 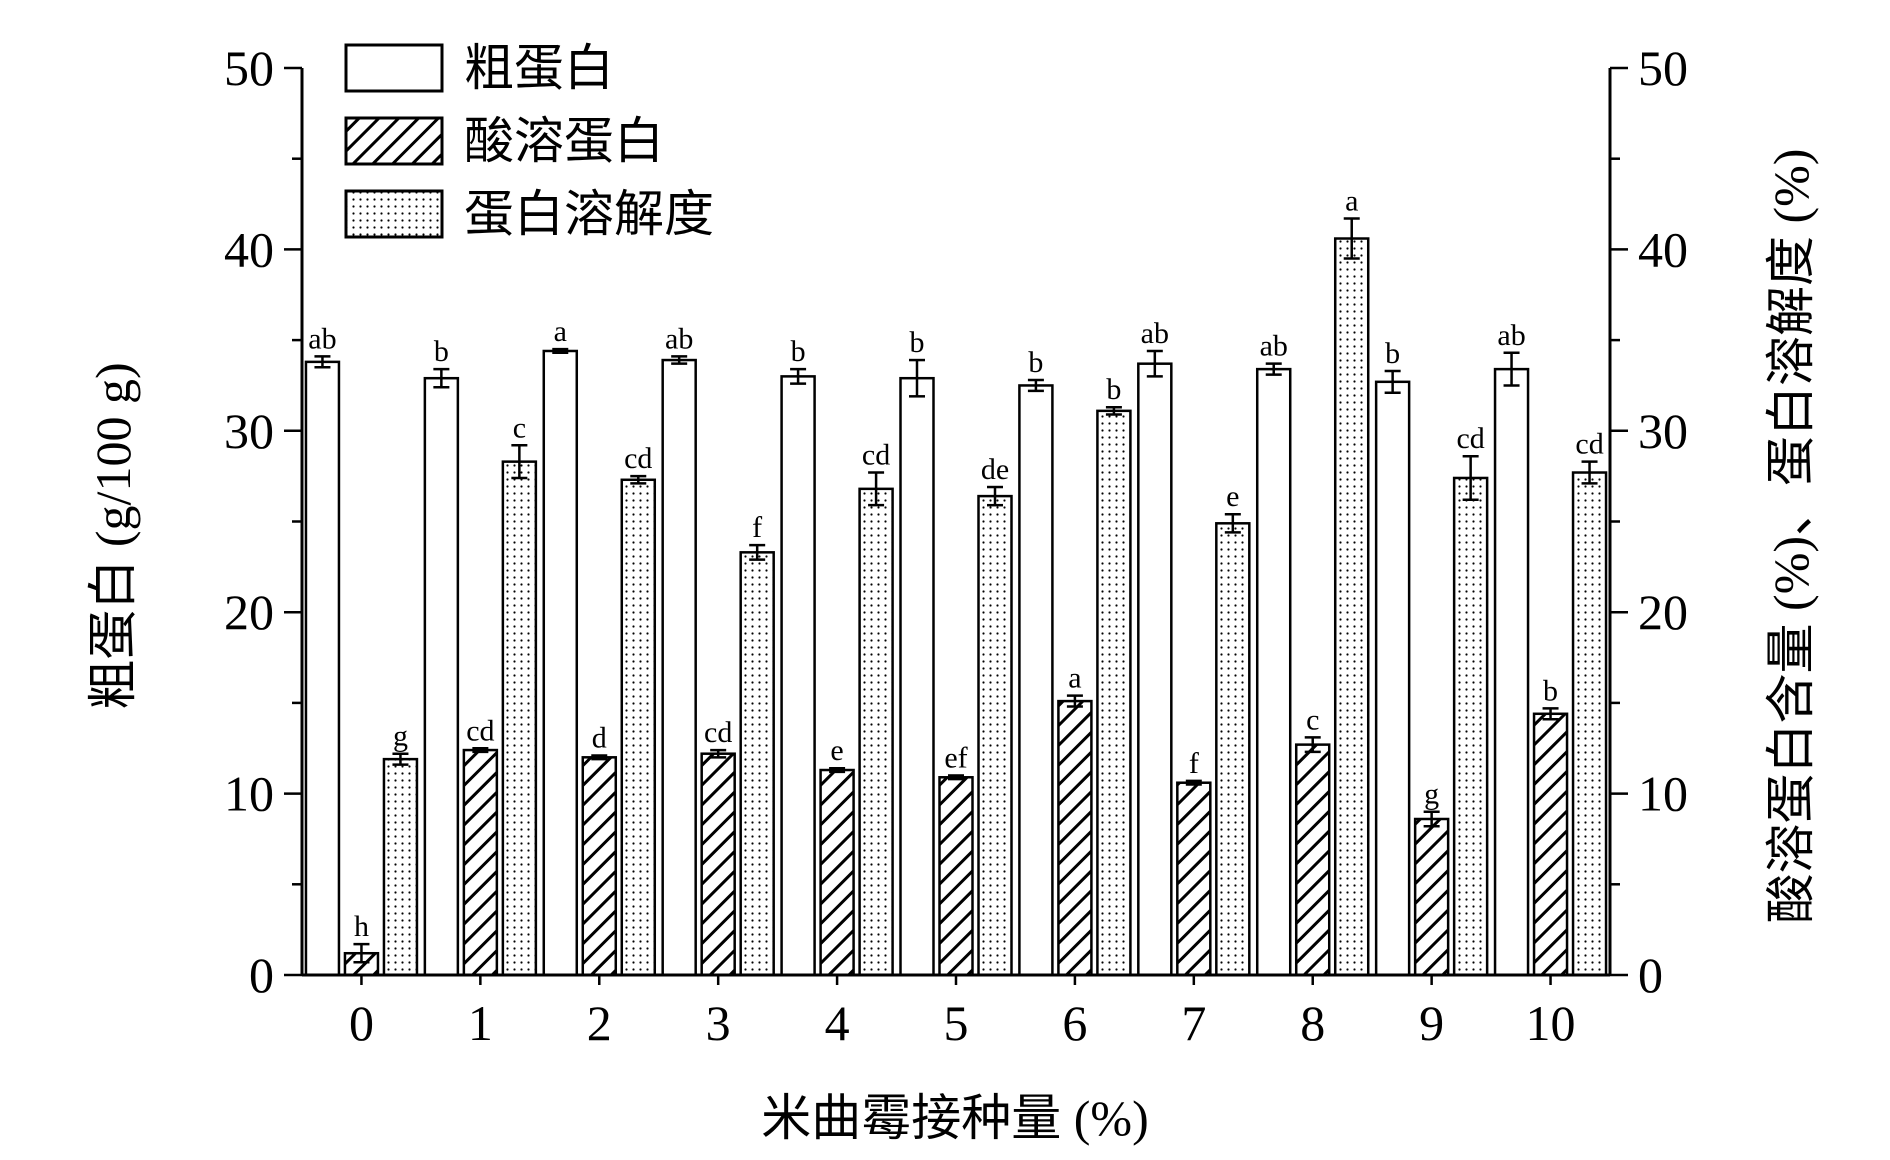 What do you see at coordinates (718, 732) in the screenshot?
I see `significance-letter-hatch-3: cd` at bounding box center [718, 732].